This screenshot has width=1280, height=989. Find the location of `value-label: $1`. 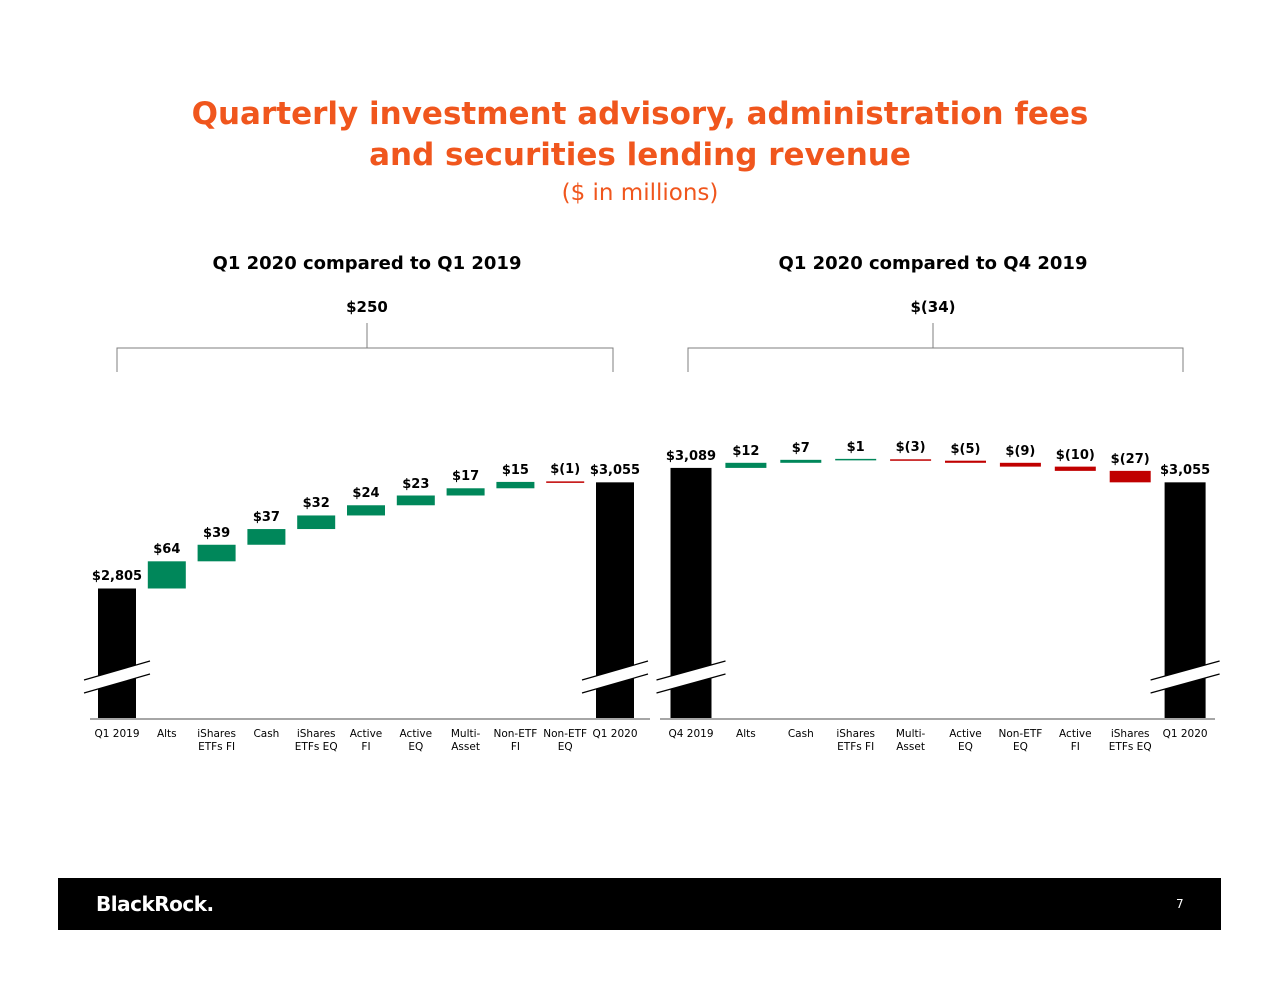

value-label: $1 is located at coordinates (855, 447).